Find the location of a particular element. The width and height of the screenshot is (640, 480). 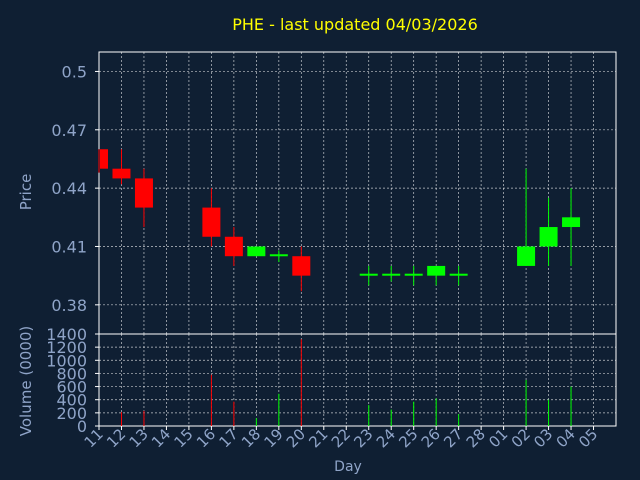

volume-tick-label: 600 is located at coordinates (71, 387).